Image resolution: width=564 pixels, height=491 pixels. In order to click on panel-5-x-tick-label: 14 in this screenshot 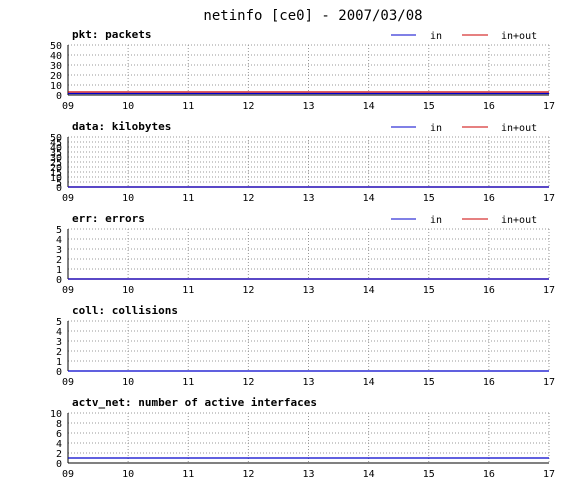, I will do `click(369, 474)`.